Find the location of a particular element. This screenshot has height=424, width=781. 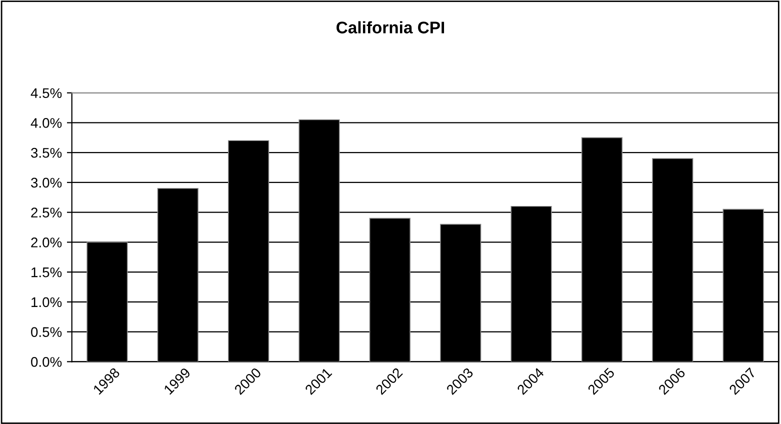

y-tick-label: 3.5% is located at coordinates (46, 153).